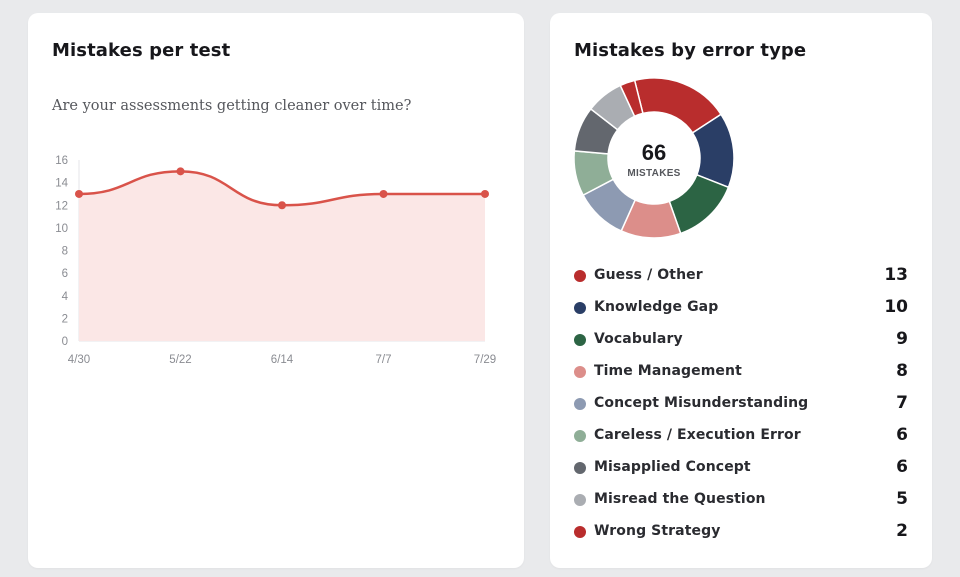  Describe the element at coordinates (902, 531) in the screenshot. I see `legend-value: 2` at that location.